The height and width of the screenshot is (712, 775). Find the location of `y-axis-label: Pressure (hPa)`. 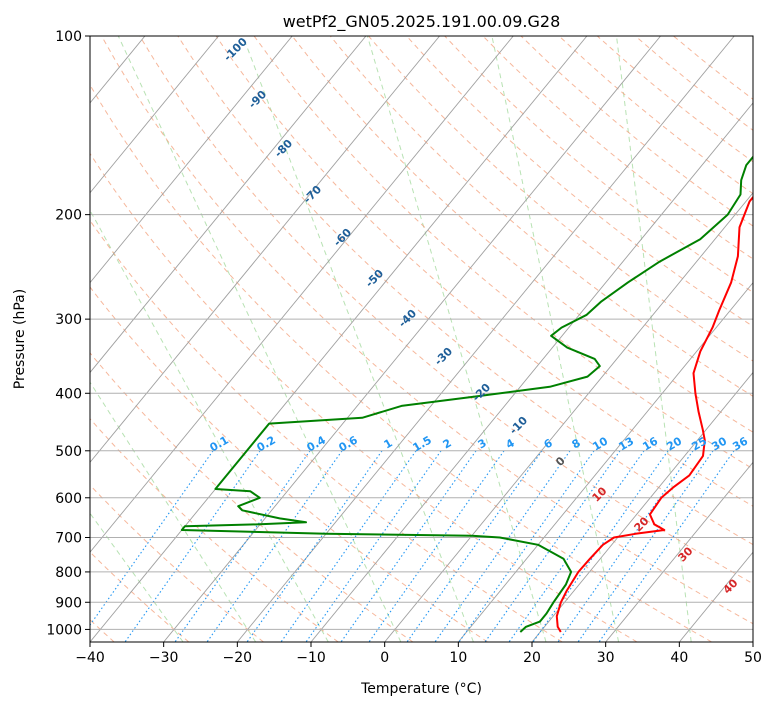

y-axis-label: Pressure (hPa) is located at coordinates (20, 339).